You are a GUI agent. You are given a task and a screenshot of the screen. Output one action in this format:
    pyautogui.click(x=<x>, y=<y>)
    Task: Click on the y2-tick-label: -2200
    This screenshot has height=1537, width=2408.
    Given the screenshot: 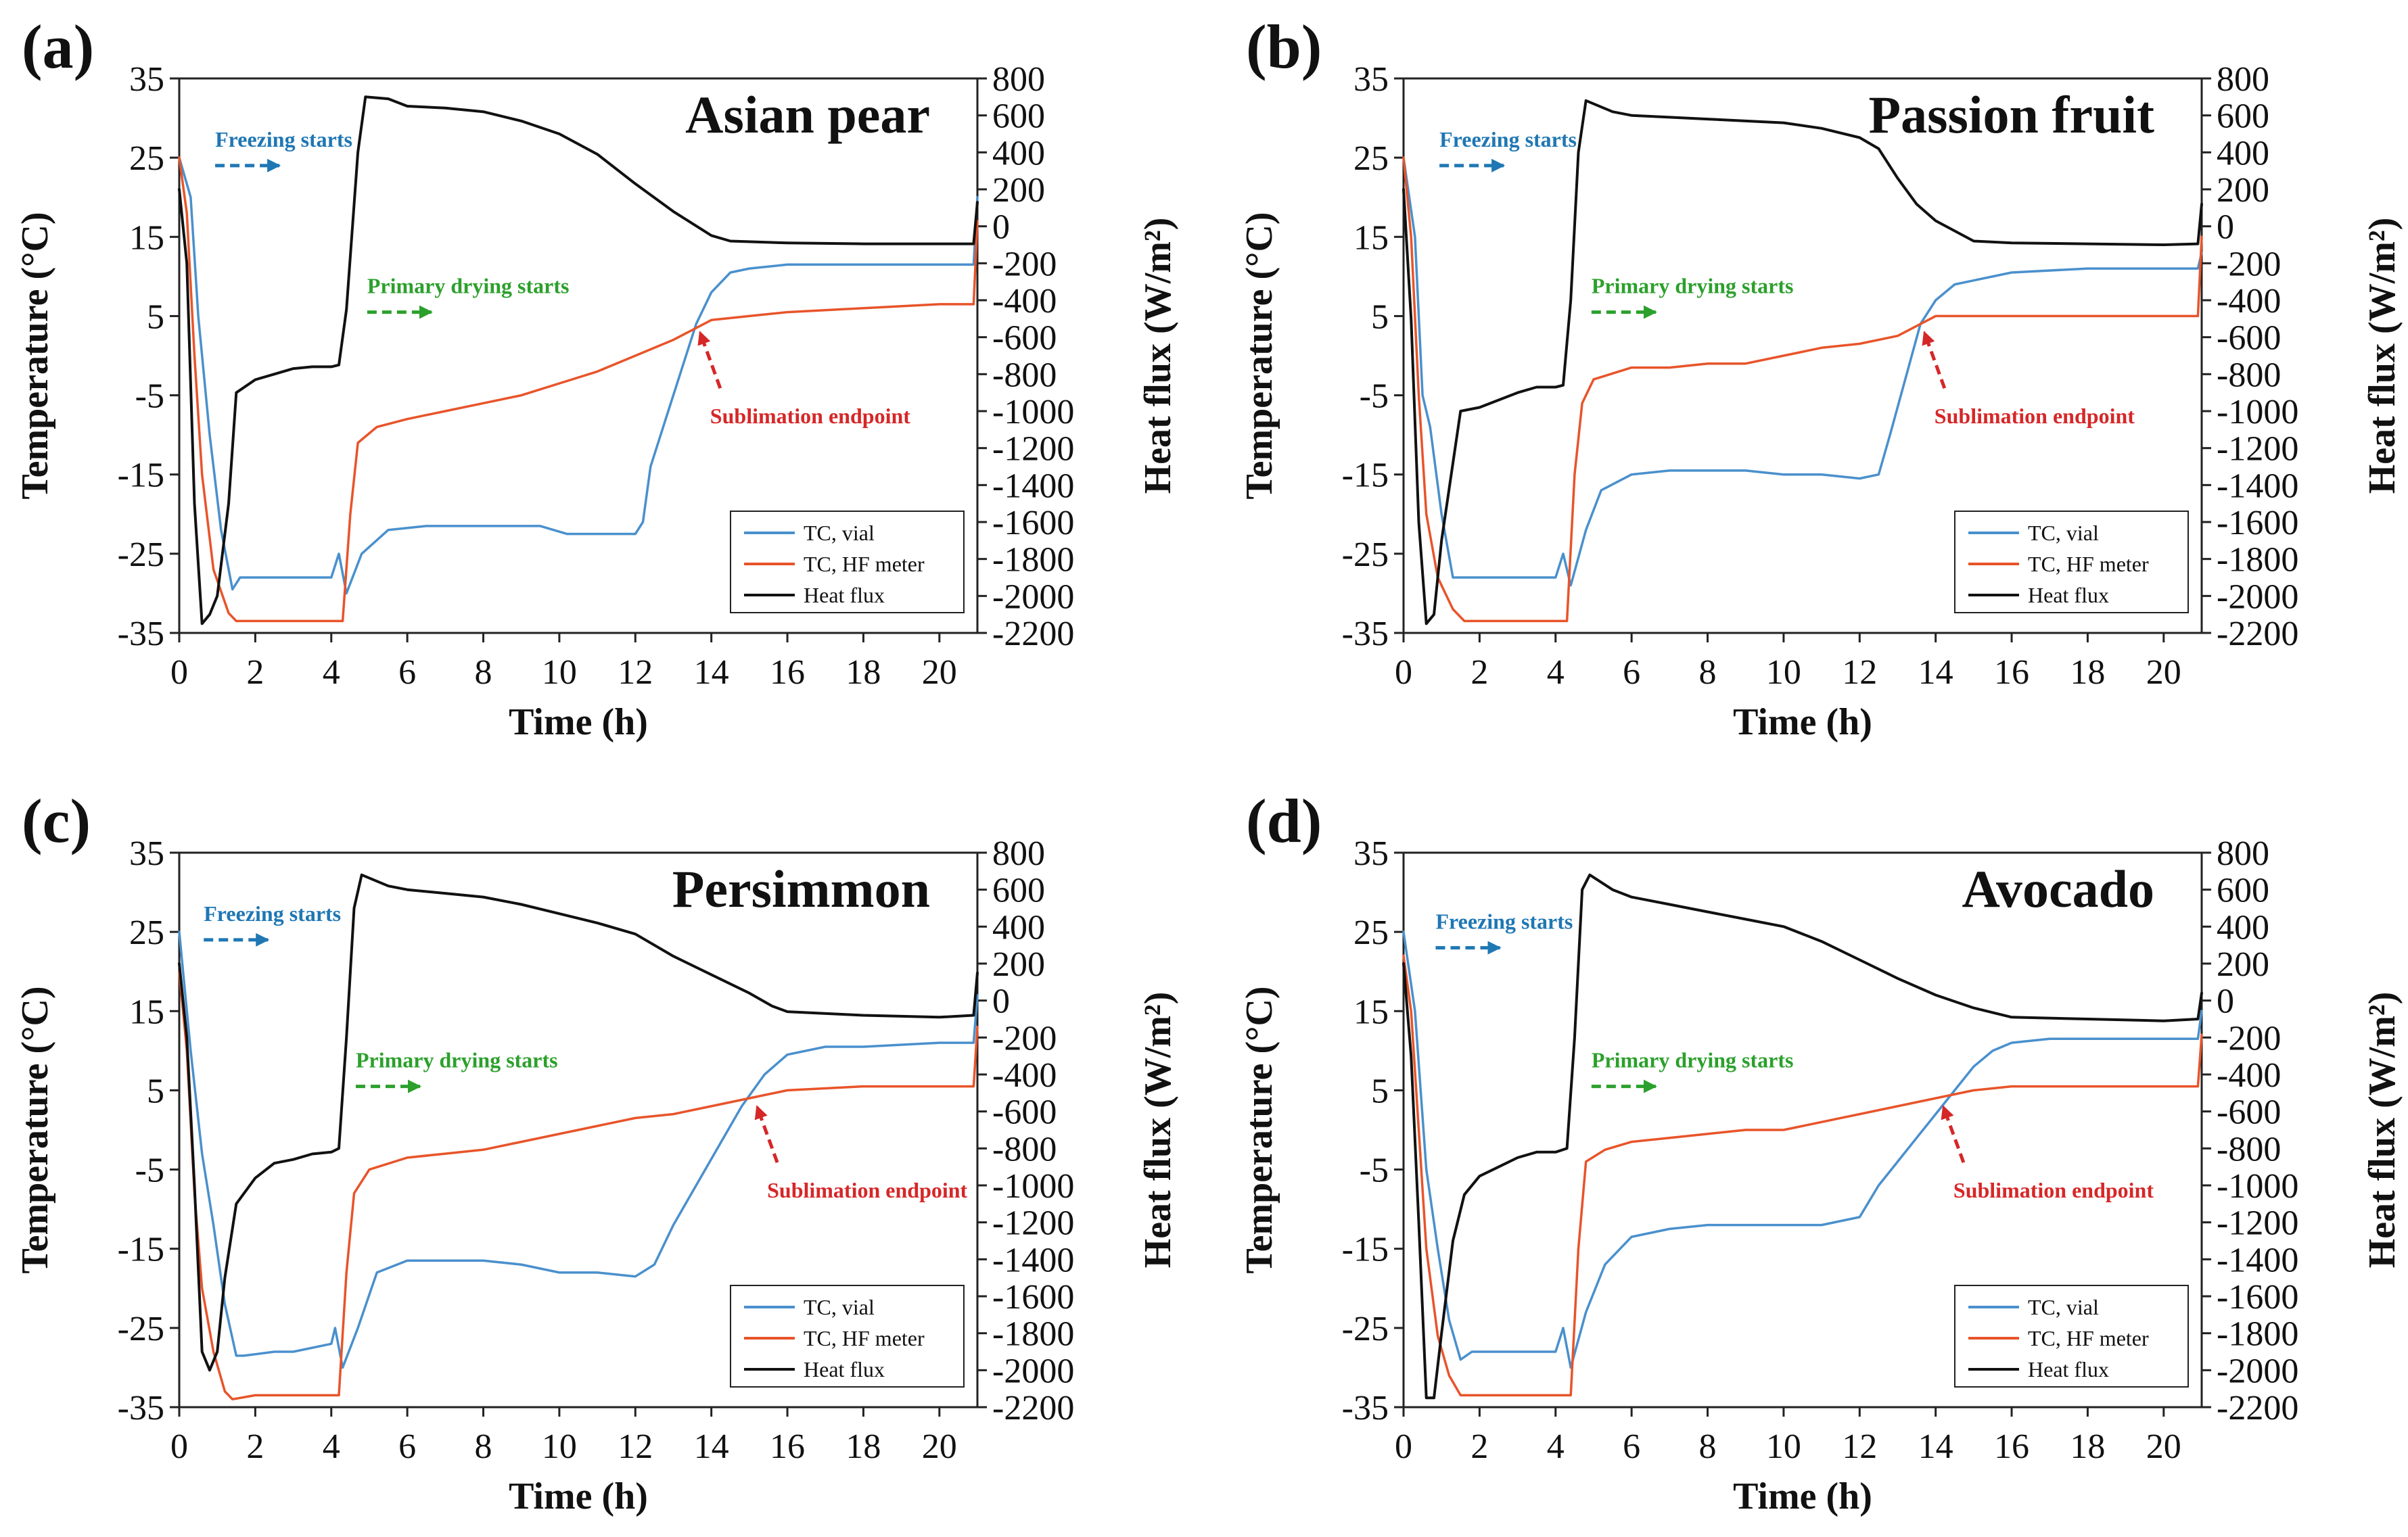 What is the action you would take?
    pyautogui.click(x=2257, y=1408)
    